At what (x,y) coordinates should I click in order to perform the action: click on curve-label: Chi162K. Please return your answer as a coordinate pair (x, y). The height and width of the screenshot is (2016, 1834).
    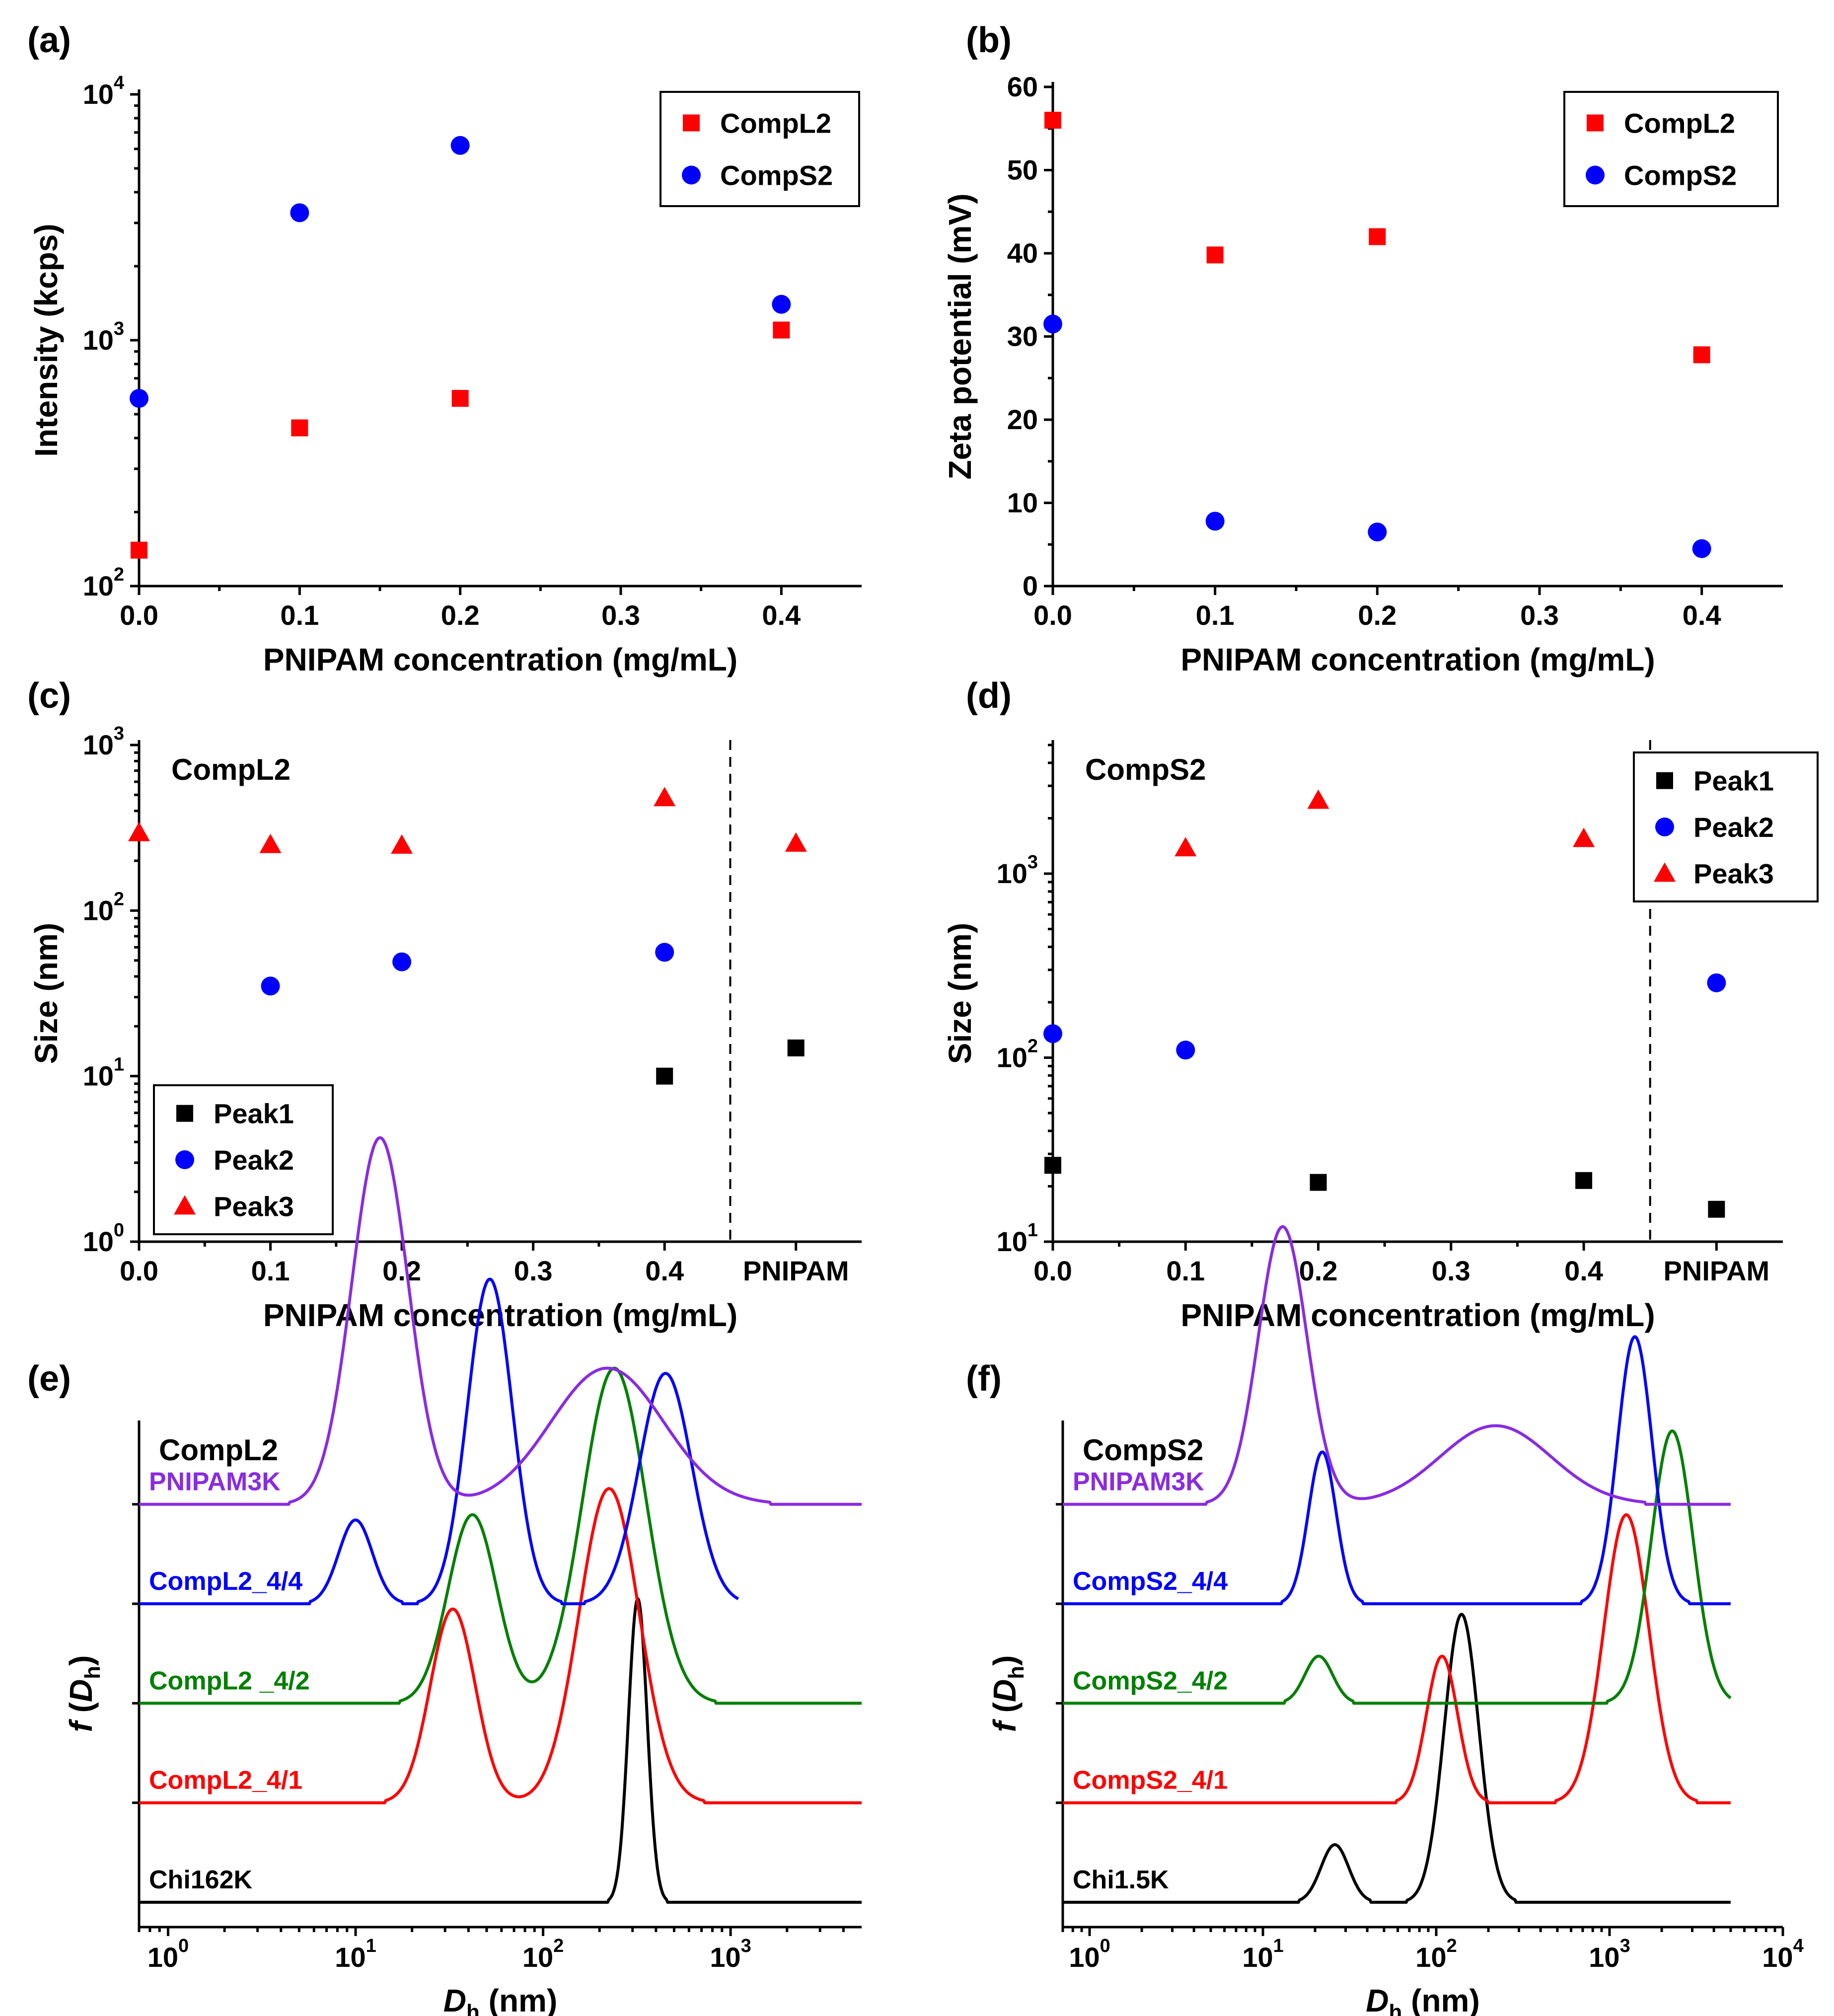
    Looking at the image, I should click on (201, 1880).